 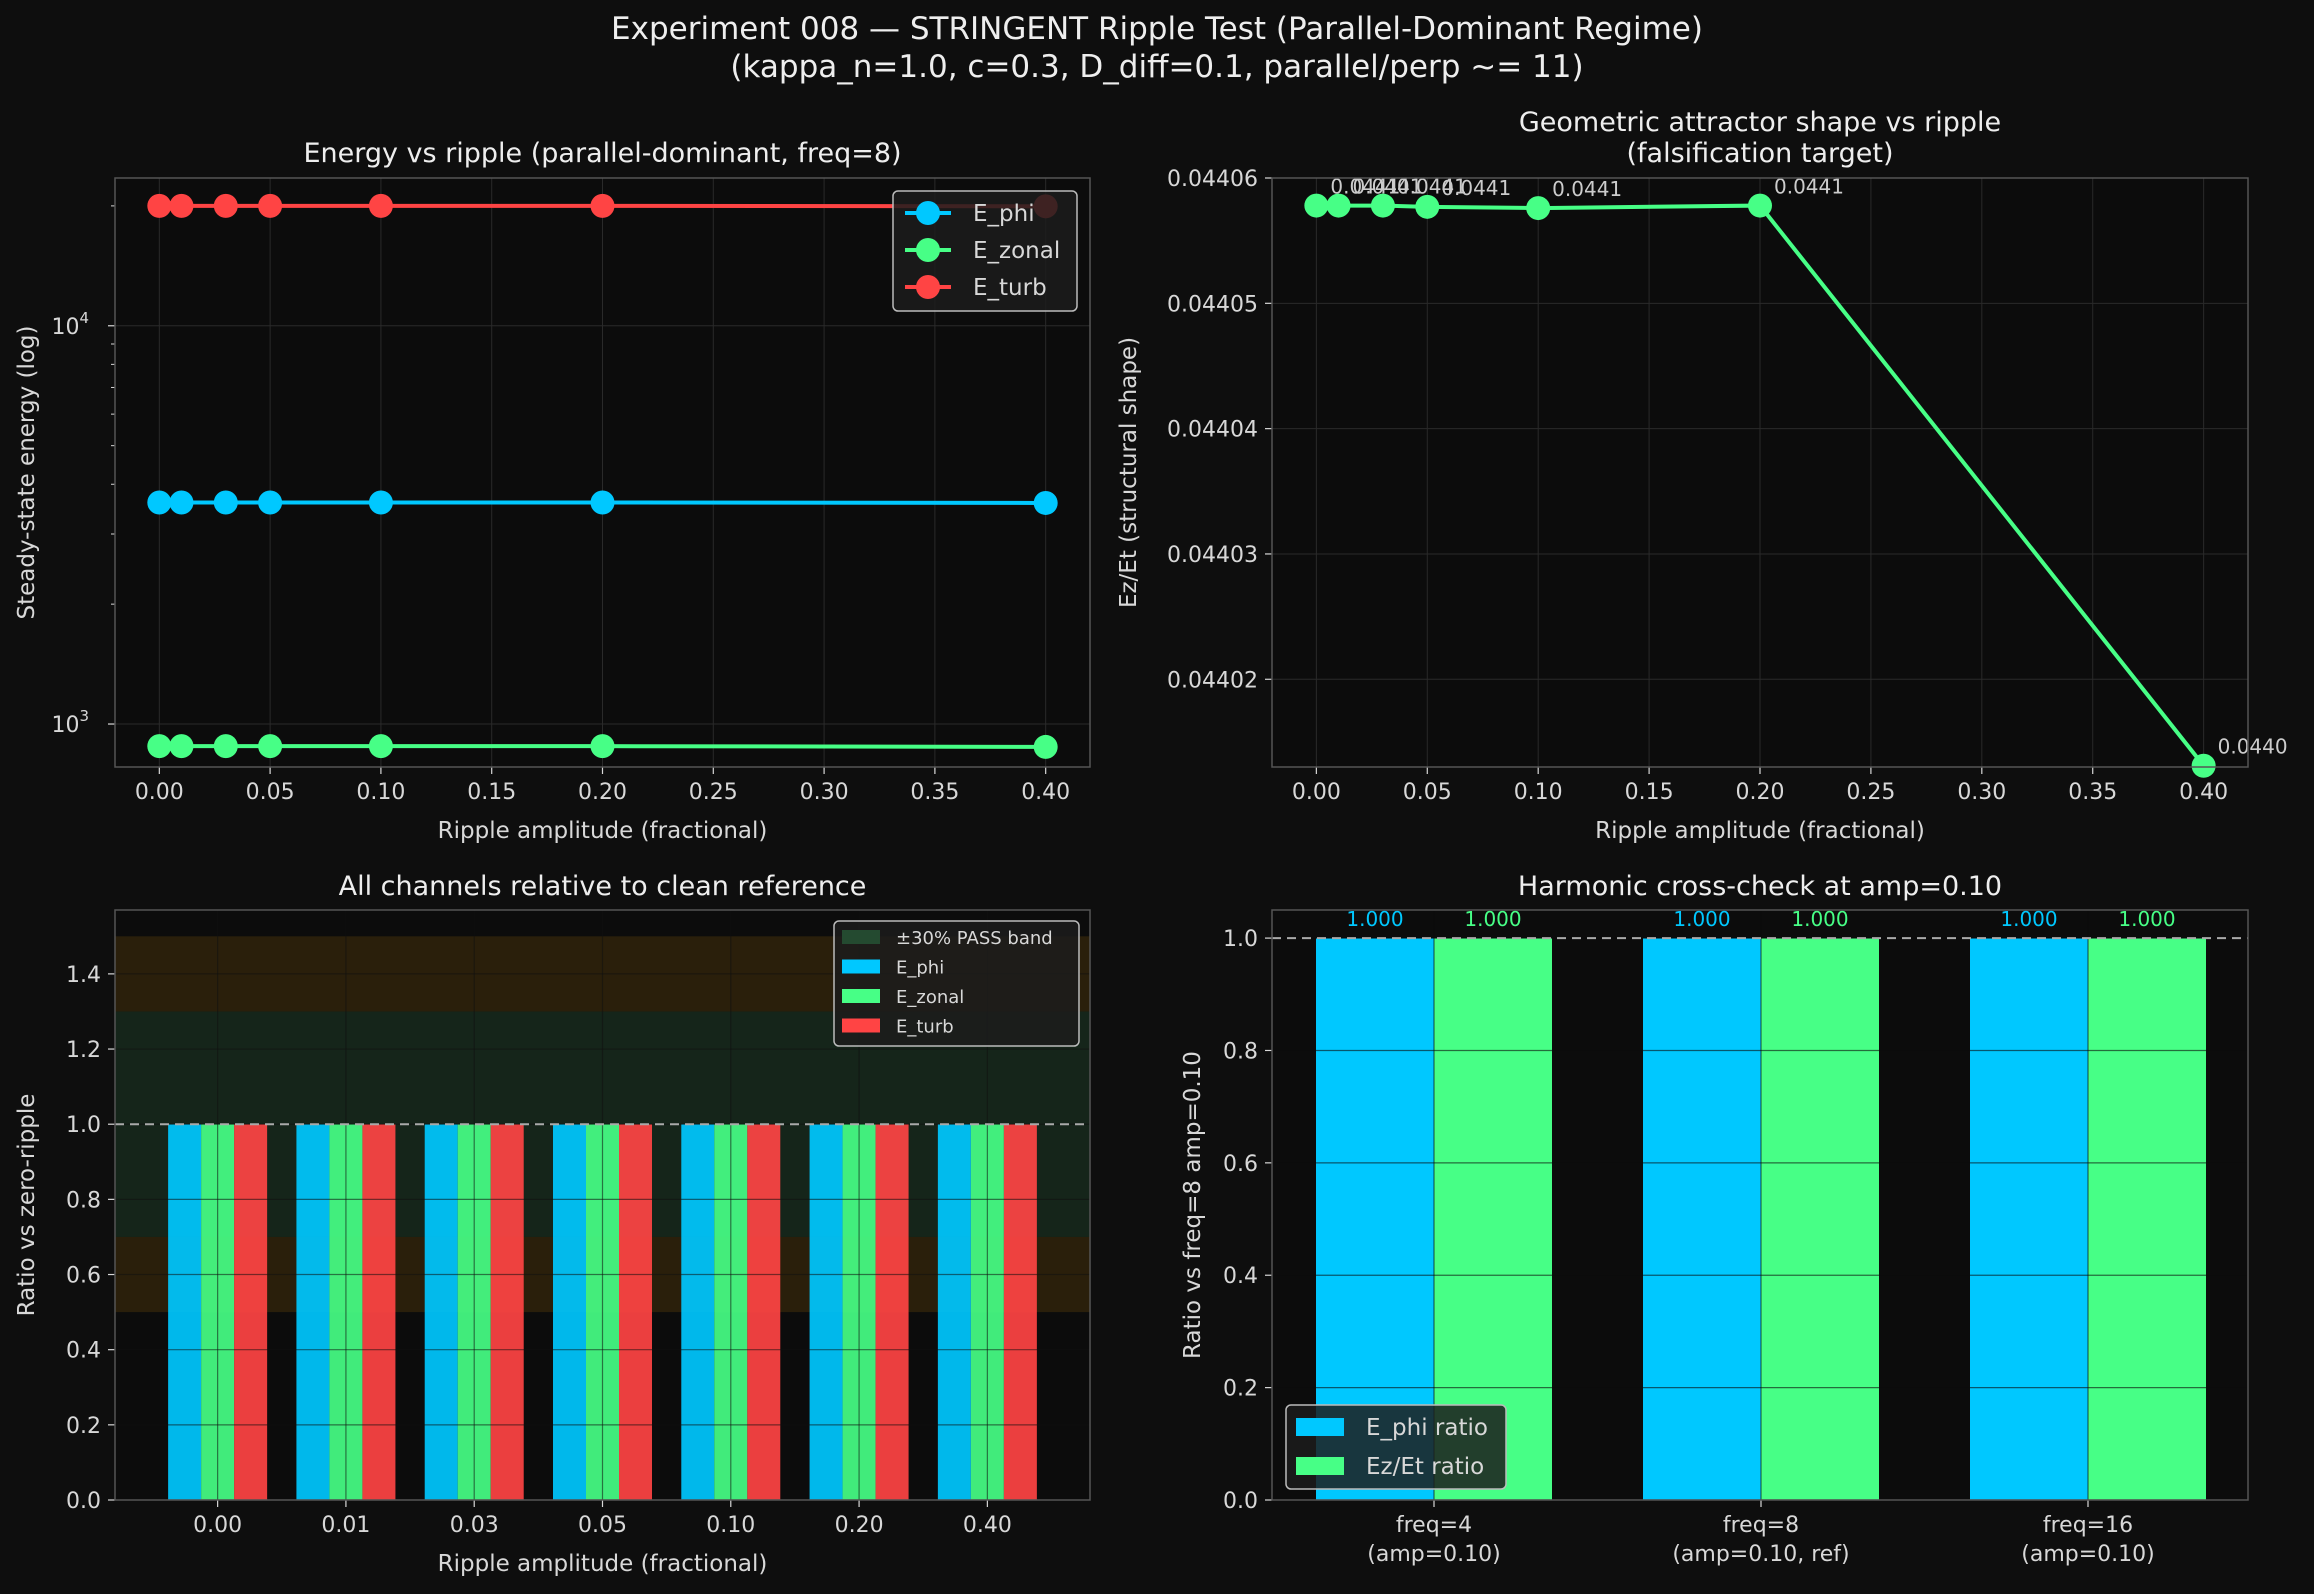 What do you see at coordinates (603, 886) in the screenshot?
I see `relative-title: All channels relative to clean reference` at bounding box center [603, 886].